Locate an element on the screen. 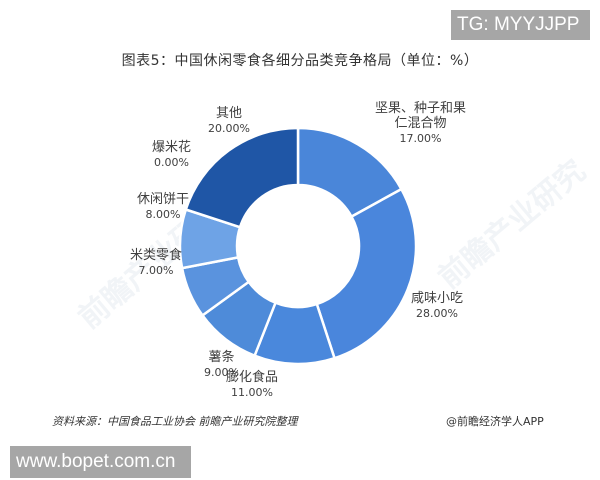  label-savory-snacks: 咸味小吃 28.00% is located at coordinates (437, 306).